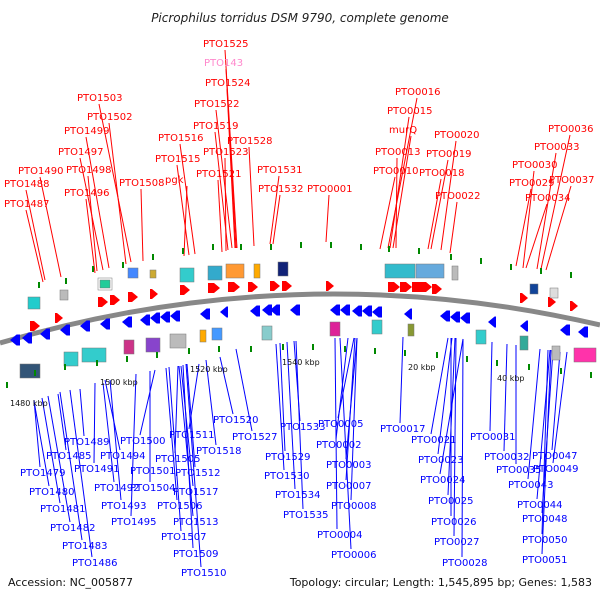 The width and height of the screenshot is (600, 600). What do you see at coordinates (187, 426) in the screenshot?
I see `leader-line-pto1517` at bounding box center [187, 426].